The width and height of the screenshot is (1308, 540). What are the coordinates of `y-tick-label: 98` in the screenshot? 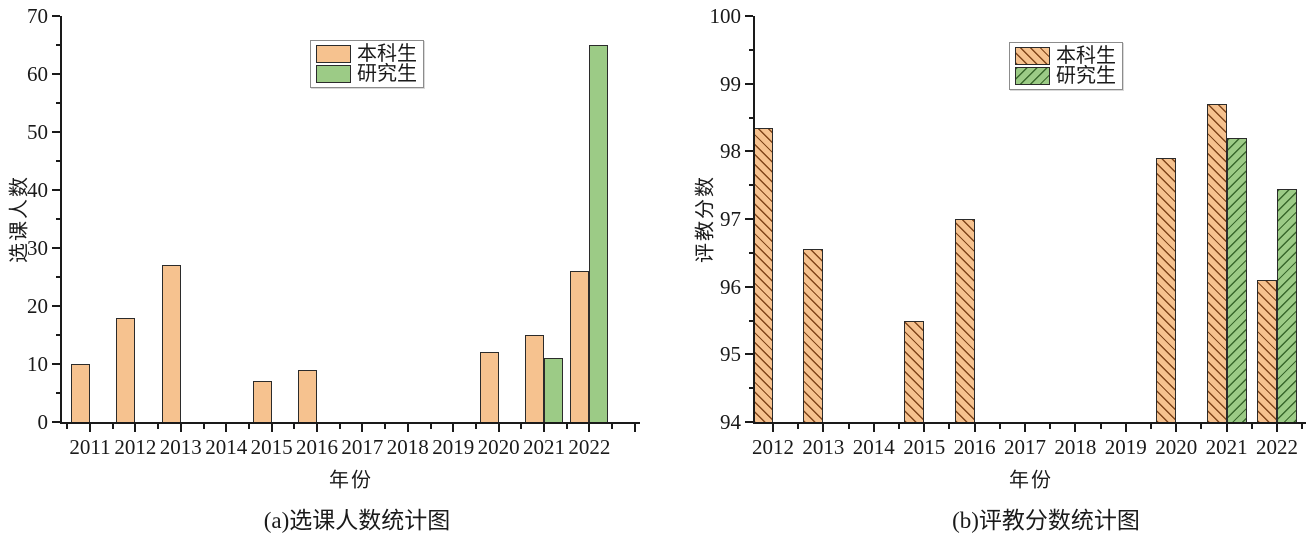 It's located at (730, 151).